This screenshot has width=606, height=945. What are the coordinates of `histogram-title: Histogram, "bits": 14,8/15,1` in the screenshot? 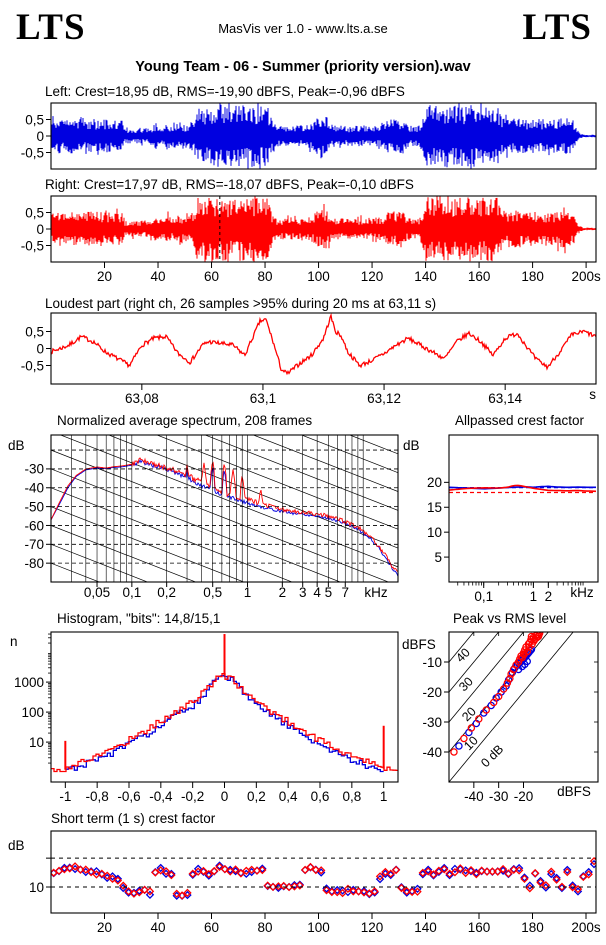 It's located at (139, 618).